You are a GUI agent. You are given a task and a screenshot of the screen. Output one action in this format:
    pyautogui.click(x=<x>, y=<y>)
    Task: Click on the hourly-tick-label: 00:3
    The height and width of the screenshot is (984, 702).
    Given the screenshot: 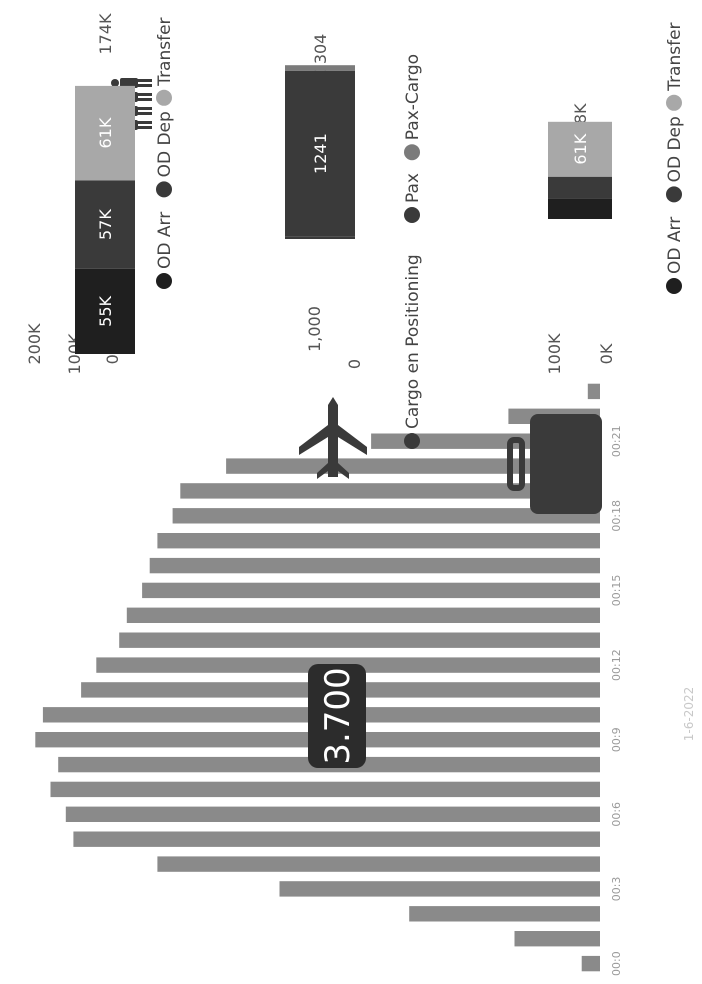 What is the action you would take?
    pyautogui.click(x=616, y=889)
    